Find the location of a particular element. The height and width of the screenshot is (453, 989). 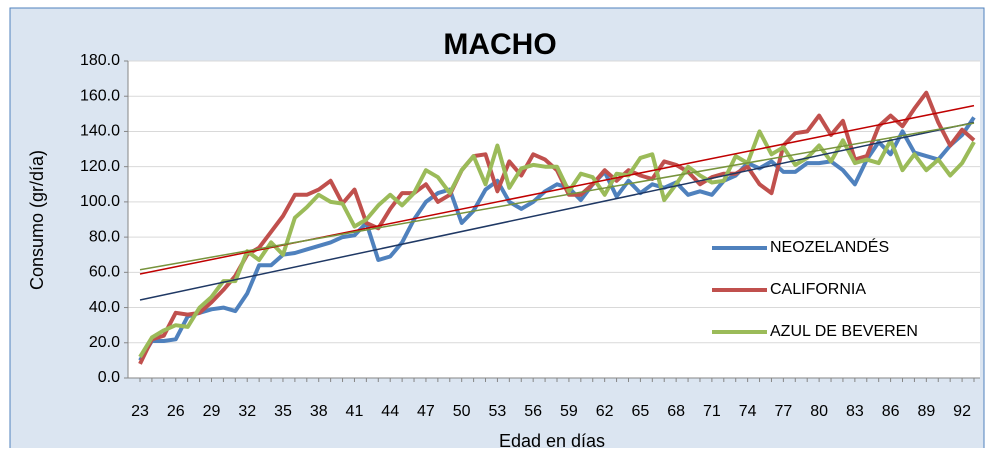

y-tick-label: 120.0 is located at coordinates (100, 166).